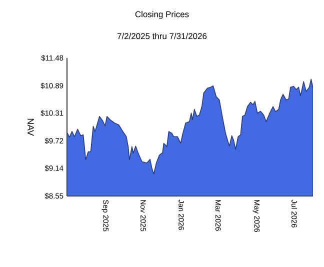 The height and width of the screenshot is (267, 324). I want to click on chart-title: Closing Prices, so click(162, 15).